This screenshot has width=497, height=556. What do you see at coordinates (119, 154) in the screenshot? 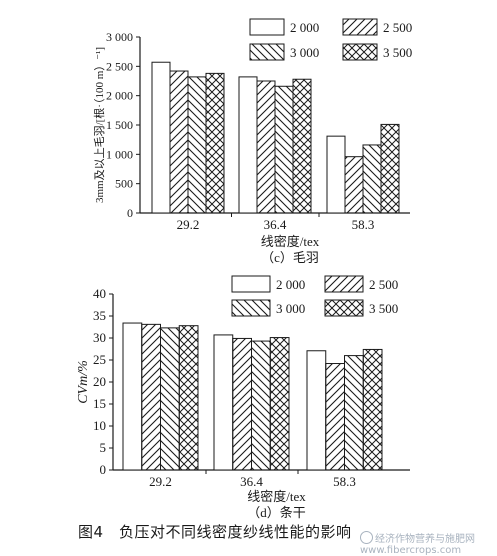
I see `panel0-y-tick-label: 1 000` at bounding box center [119, 154].